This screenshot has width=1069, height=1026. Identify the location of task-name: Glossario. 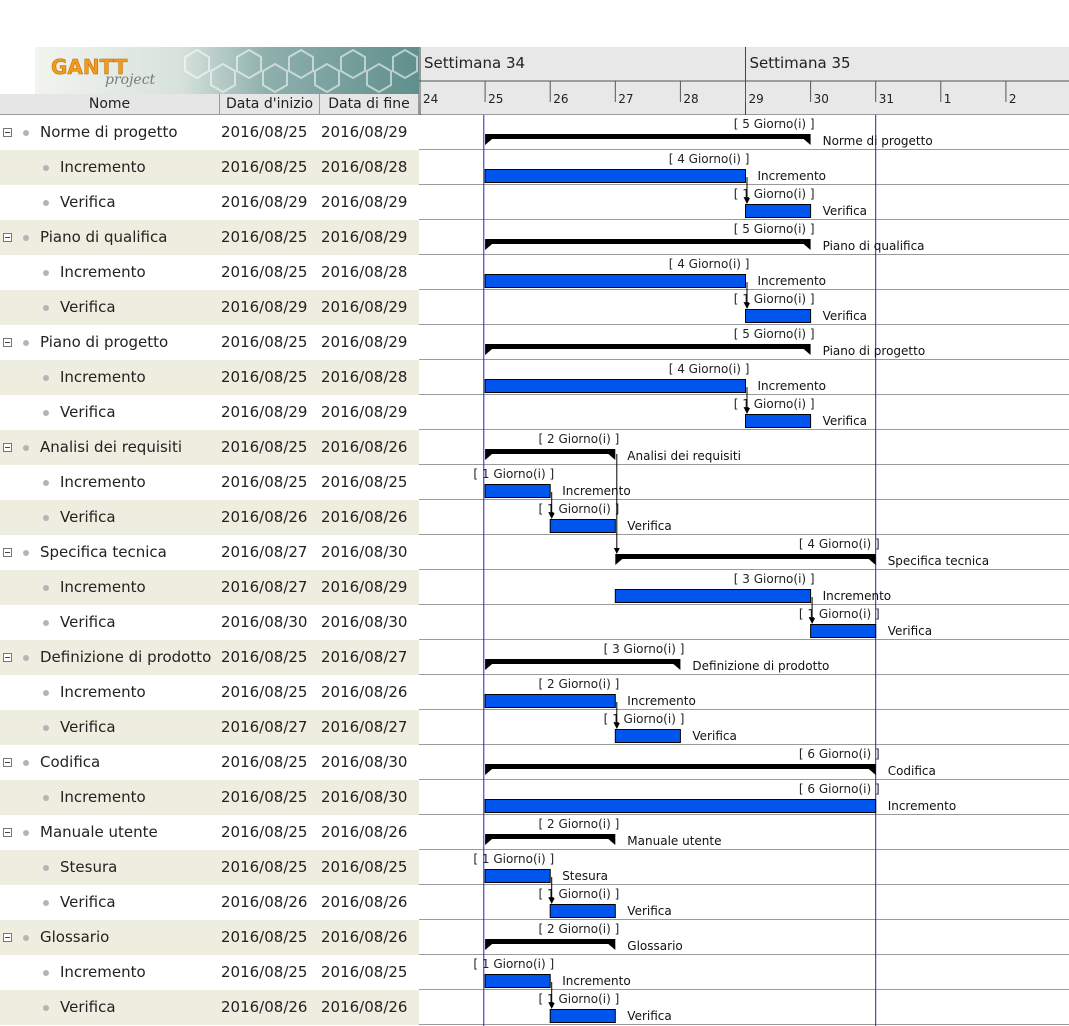
(75, 937).